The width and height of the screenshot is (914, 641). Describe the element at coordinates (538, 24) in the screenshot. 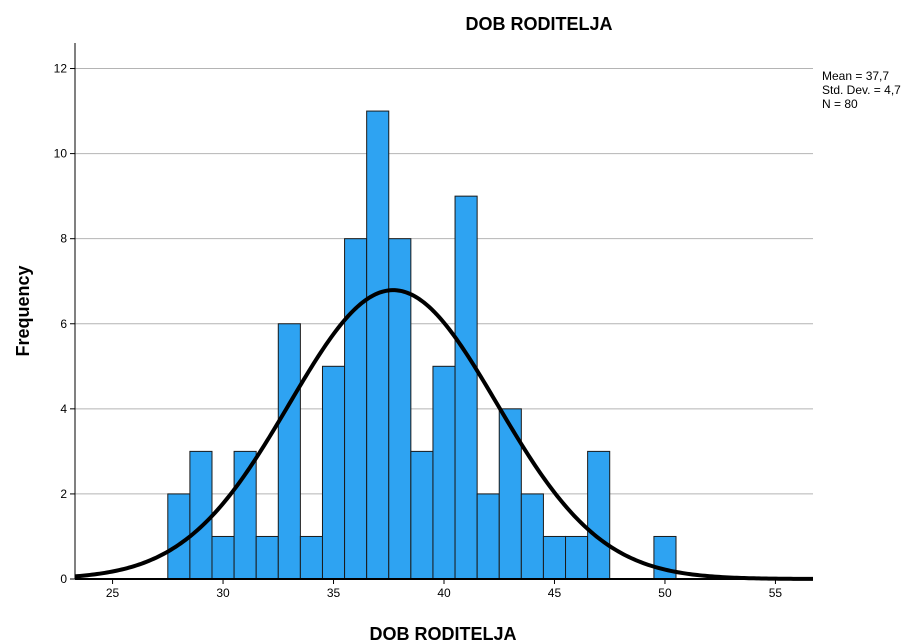

I see `chart-title: DOB RODITELJA` at that location.